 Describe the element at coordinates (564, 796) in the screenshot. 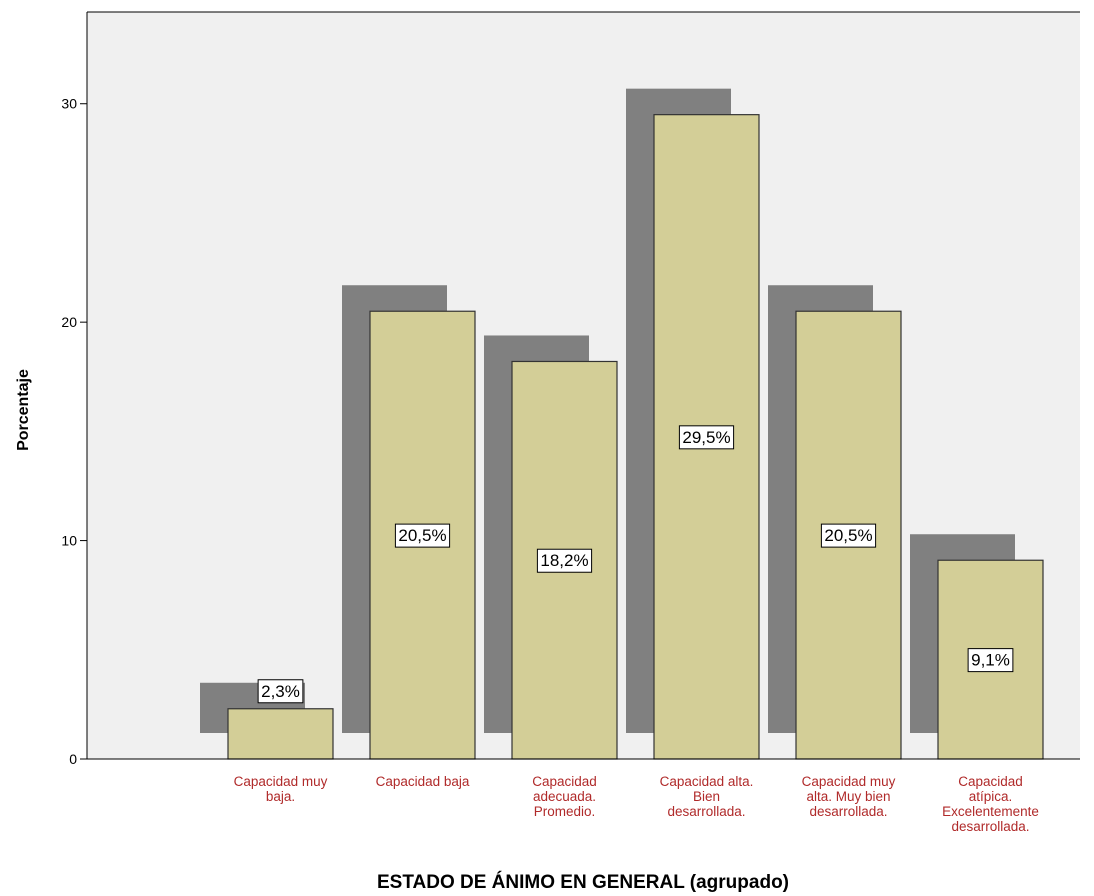

I see `x-tick-label: Capacidad adecuada. Promedio.` at that location.